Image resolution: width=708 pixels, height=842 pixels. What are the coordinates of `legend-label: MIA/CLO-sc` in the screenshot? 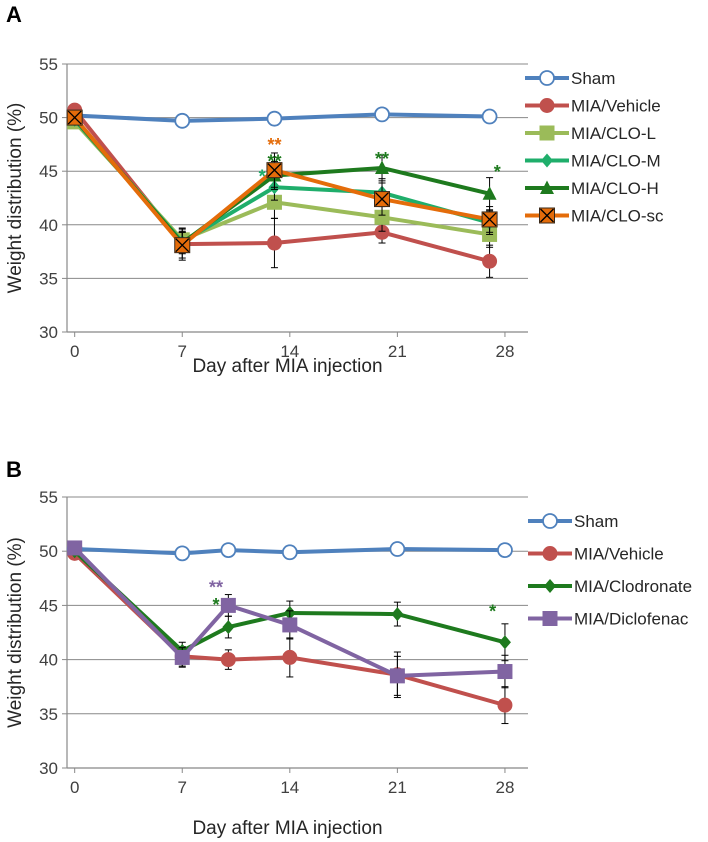 It's located at (617, 216).